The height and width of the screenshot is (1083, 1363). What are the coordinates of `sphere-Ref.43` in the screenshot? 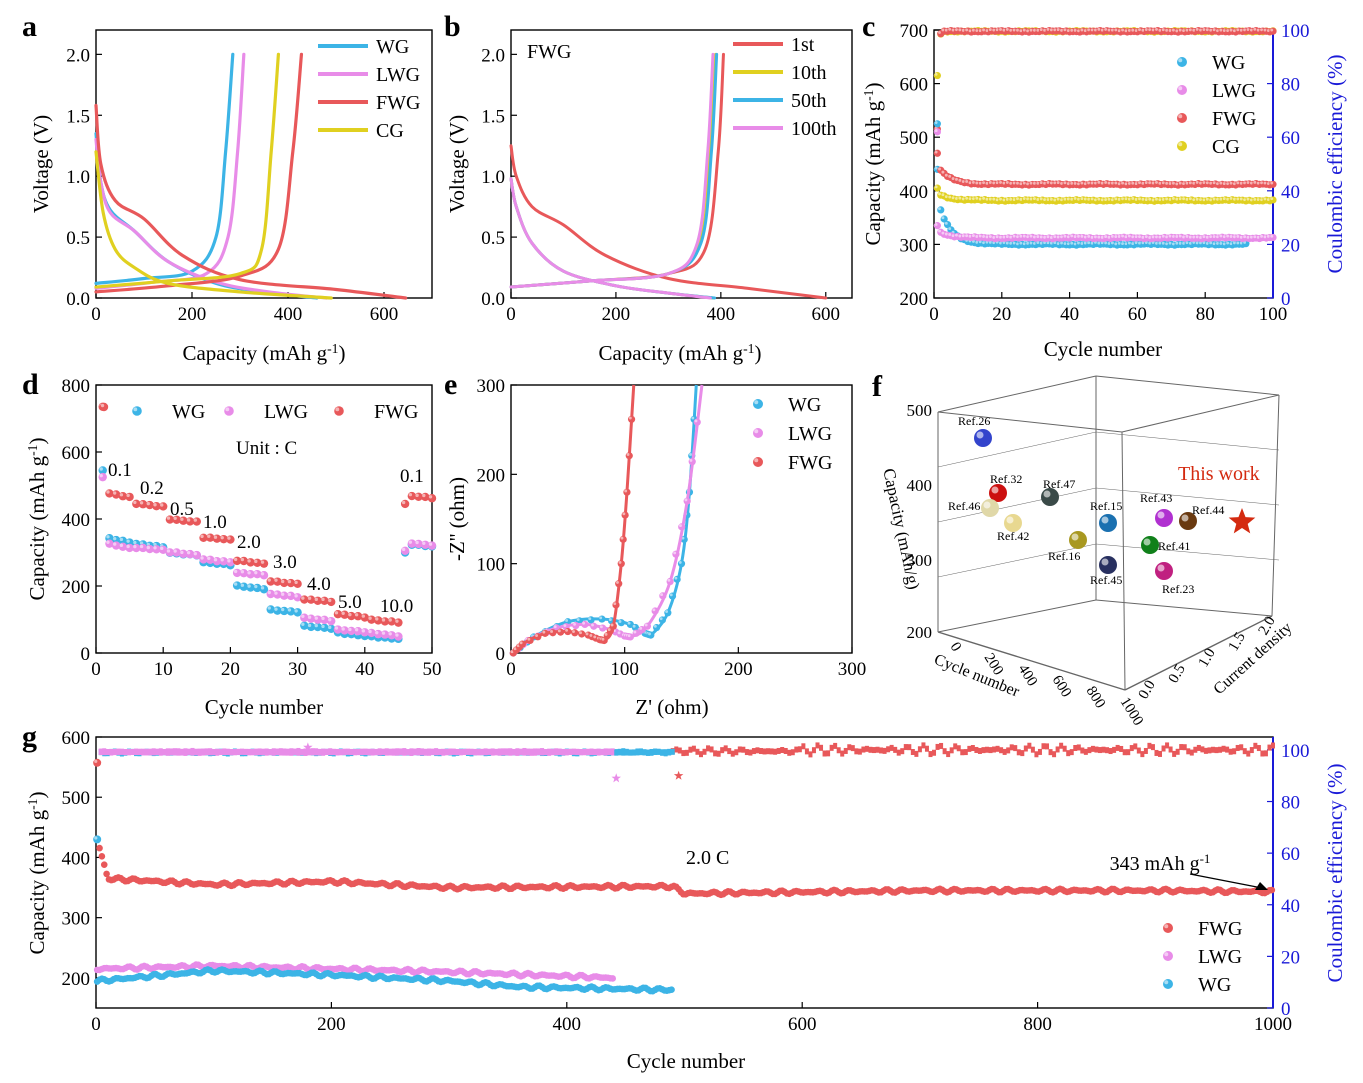 It's located at (1164, 518).